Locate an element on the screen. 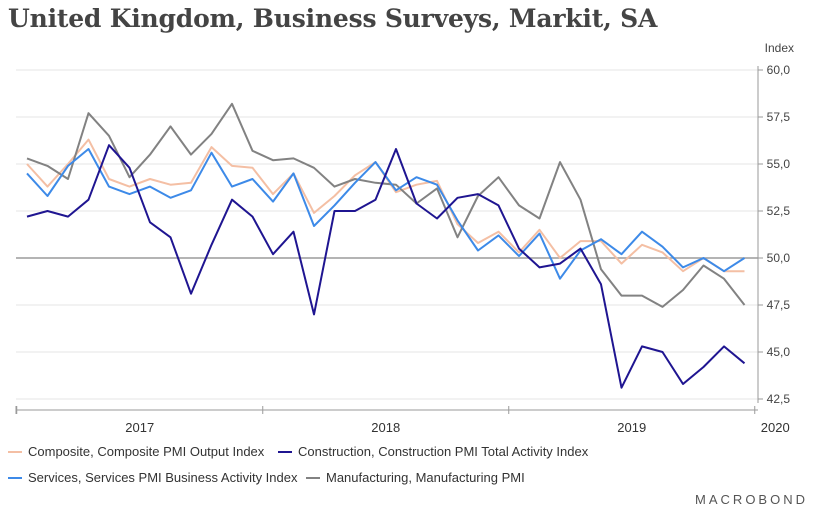 This screenshot has width=822, height=519. y-tick-label: 55,0 is located at coordinates (779, 164).